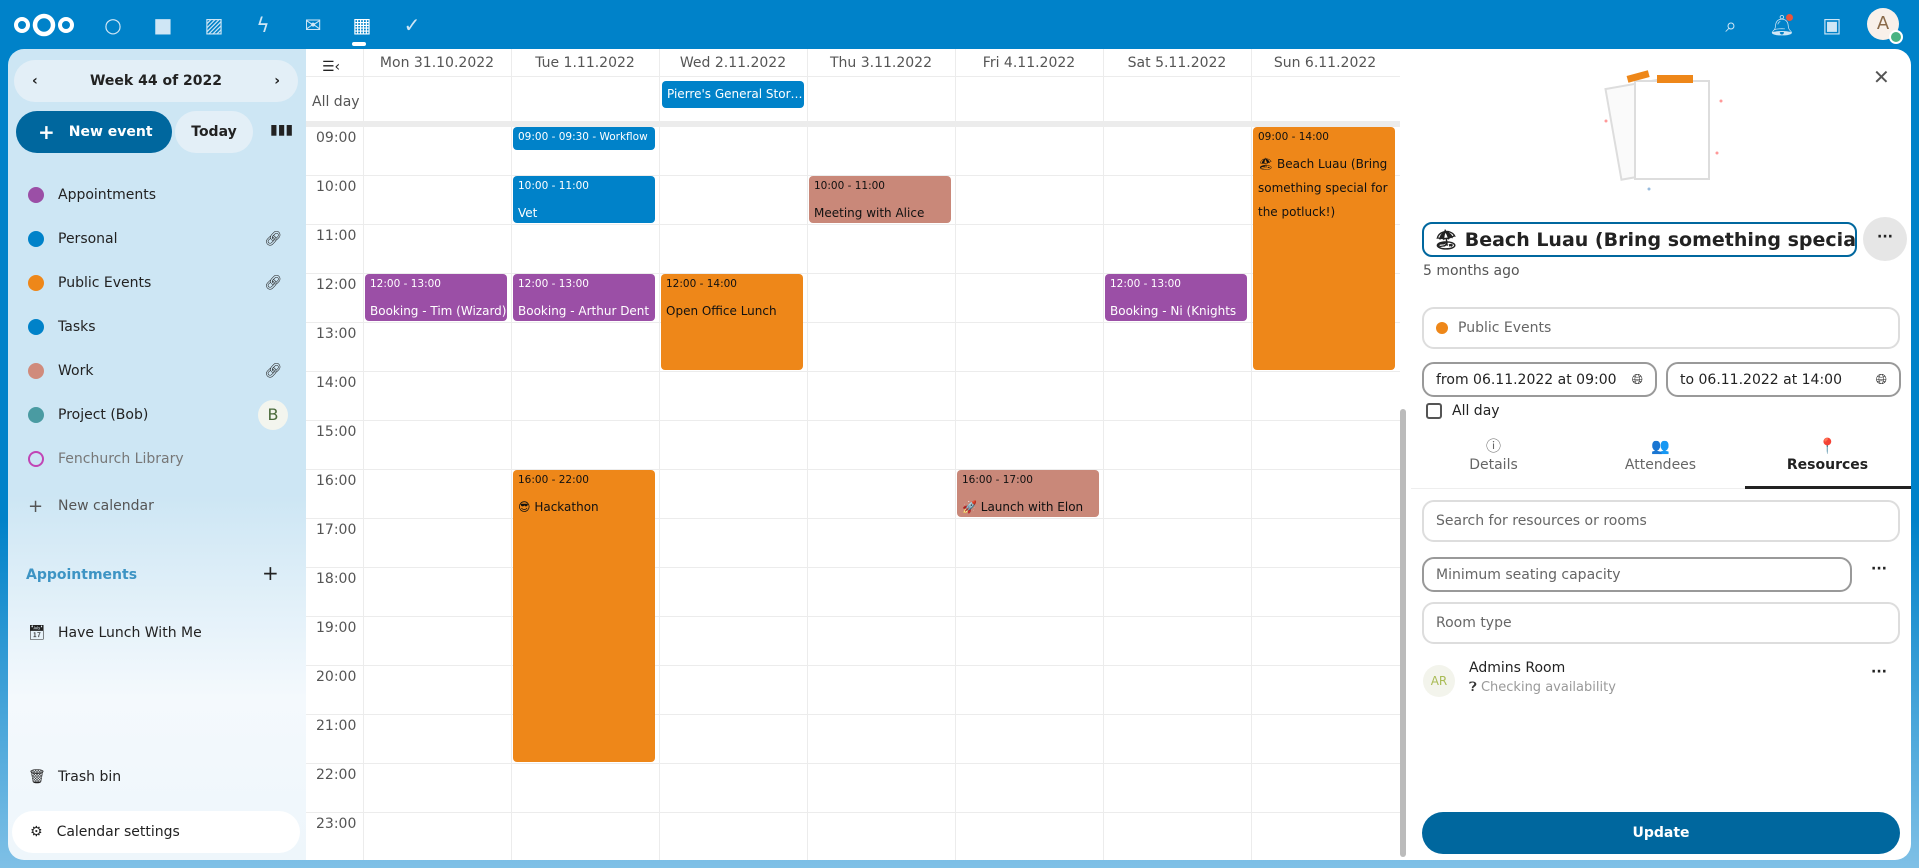  What do you see at coordinates (94, 132) in the screenshot?
I see `new-event-button: + New event` at bounding box center [94, 132].